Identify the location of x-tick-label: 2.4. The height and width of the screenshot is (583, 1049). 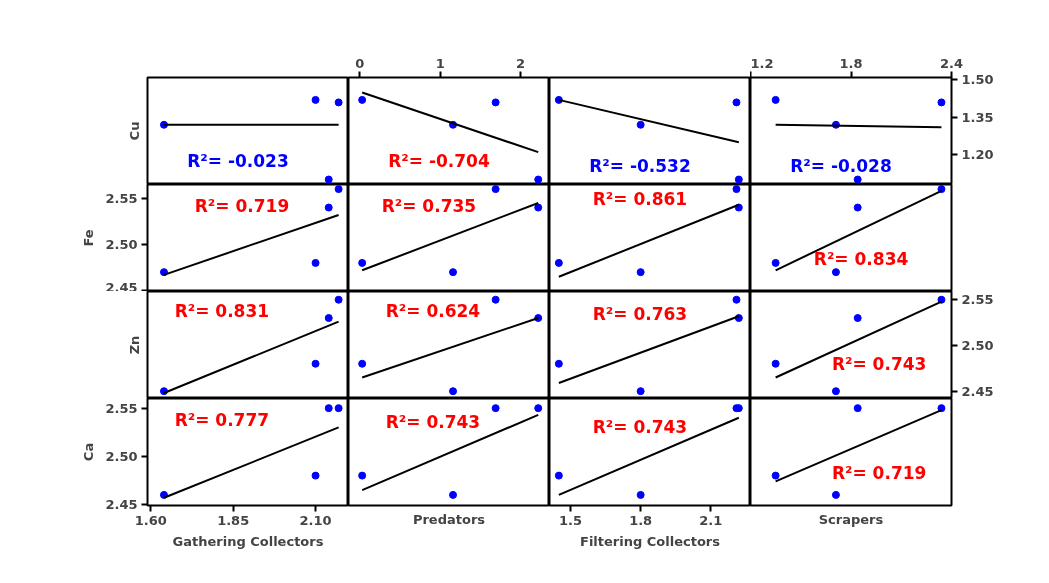
(951, 63).